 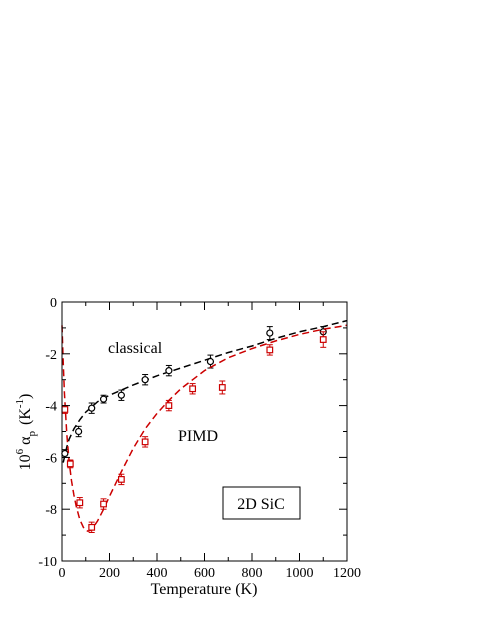 I want to click on x-tick-label: 1000, so click(x=300, y=573).